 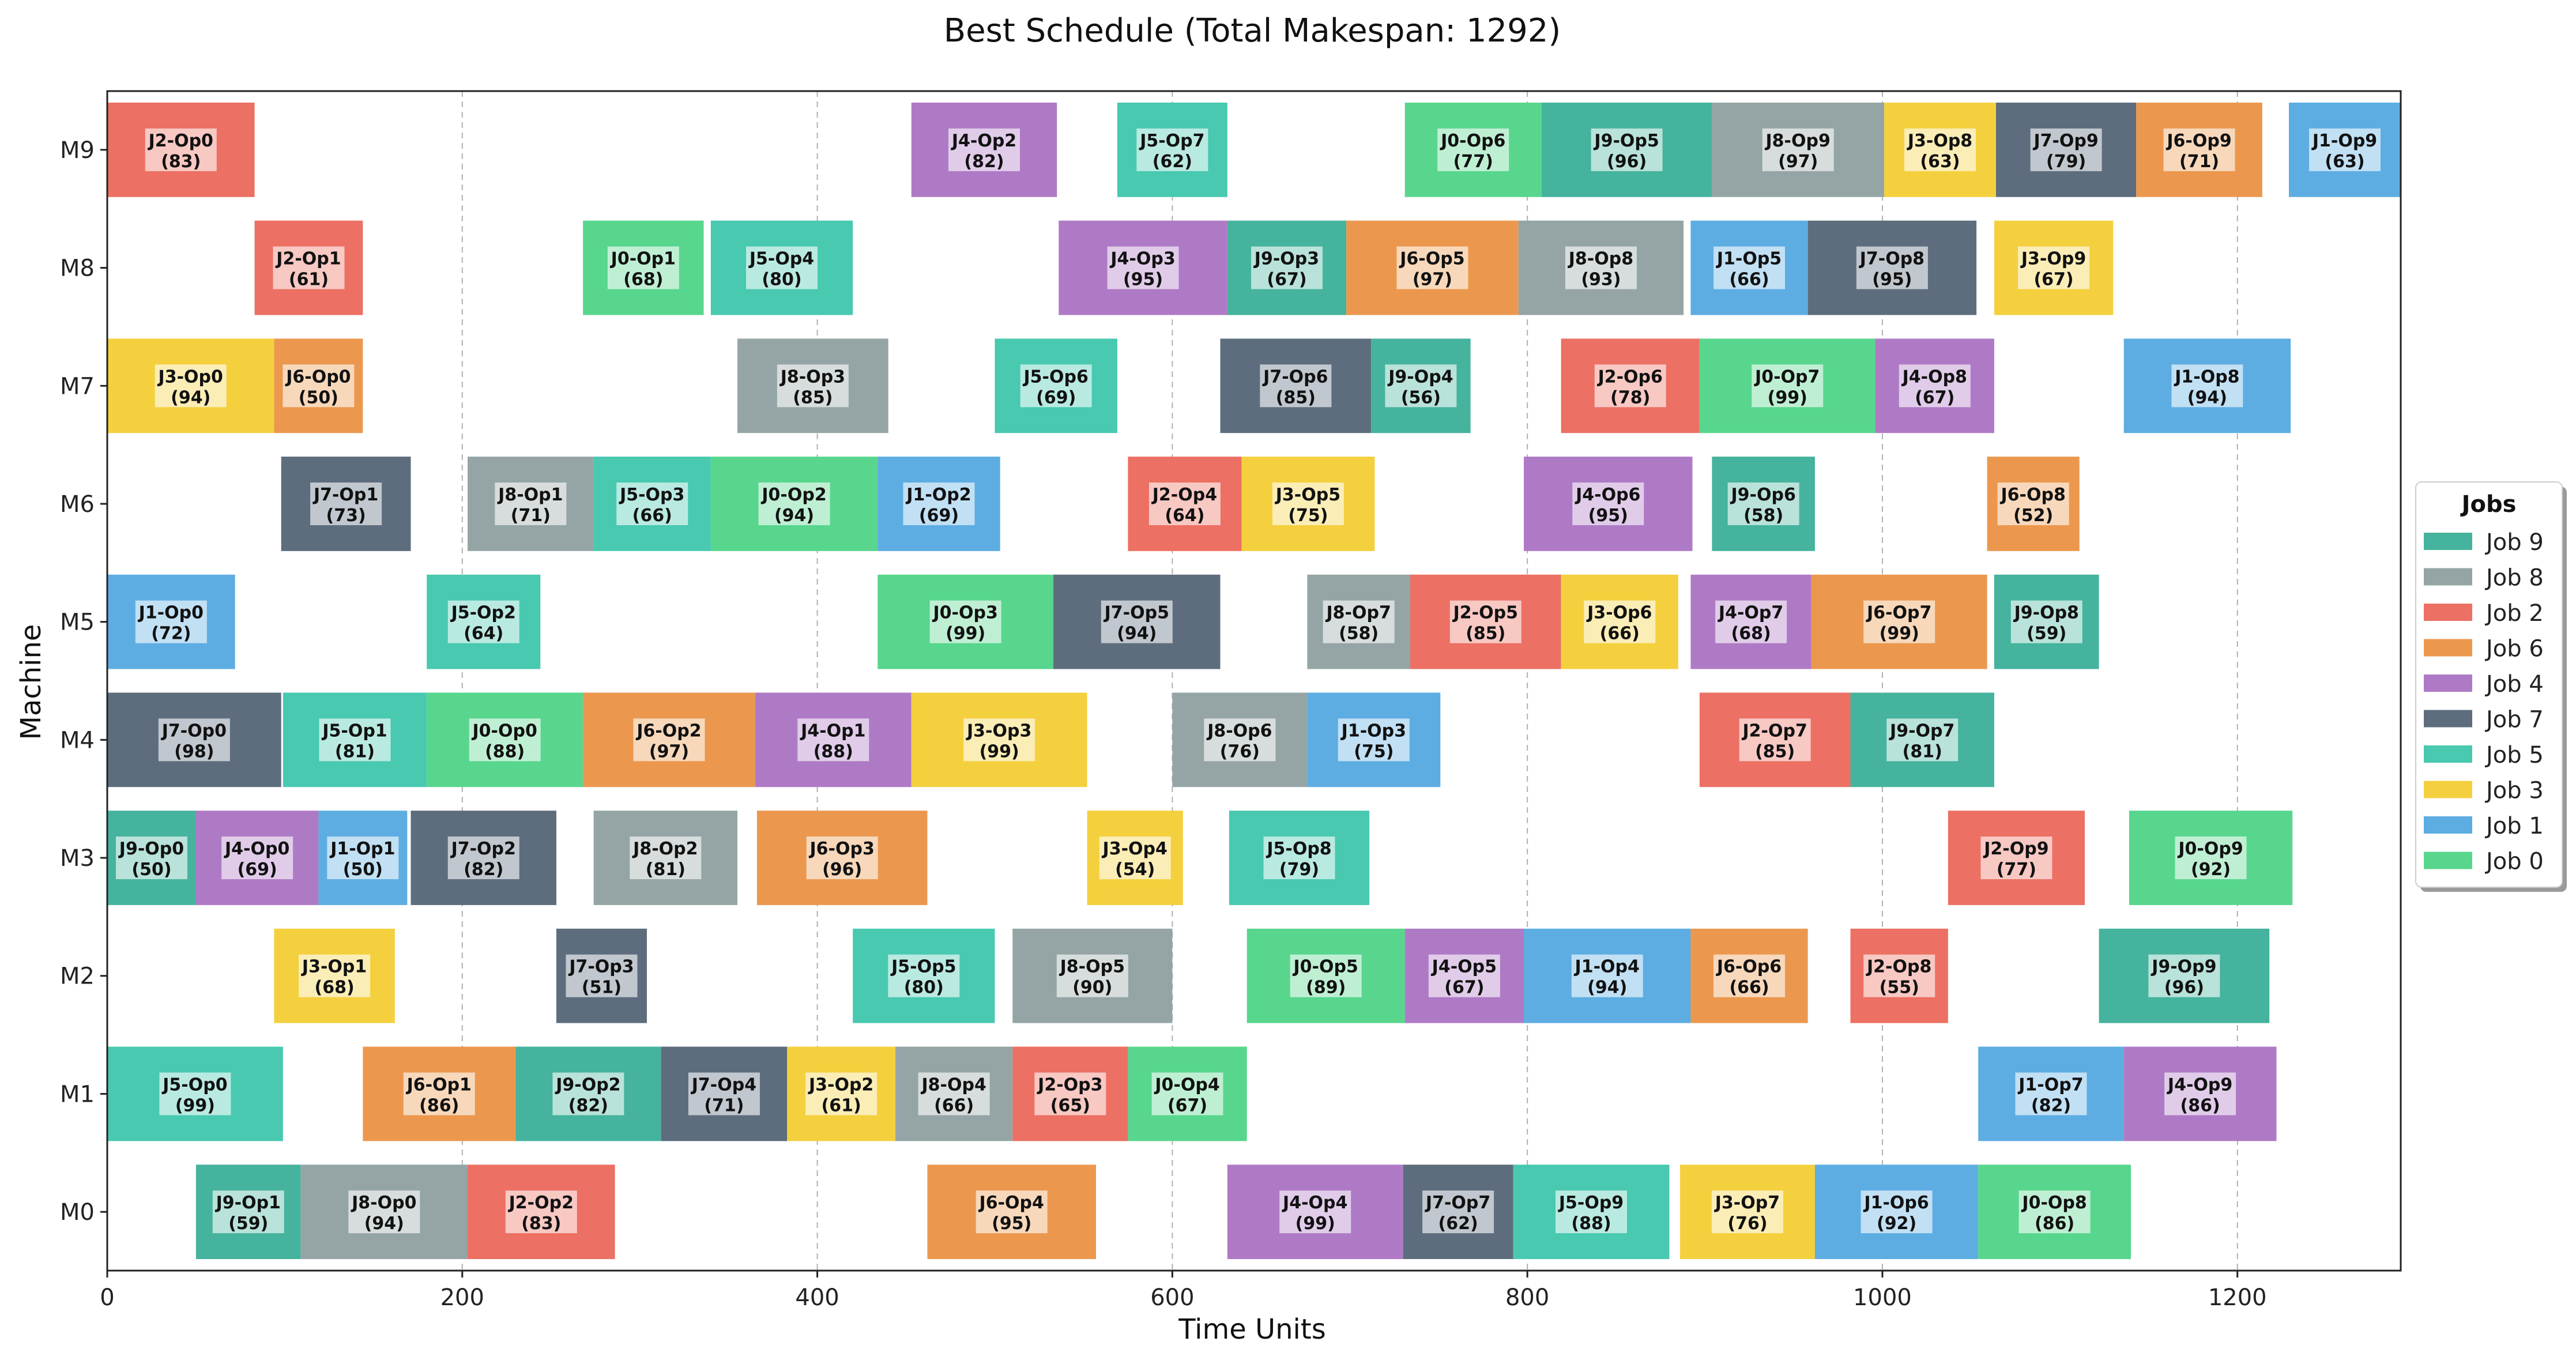 I want to click on operation-label: J8-Op6, so click(x=1239, y=731).